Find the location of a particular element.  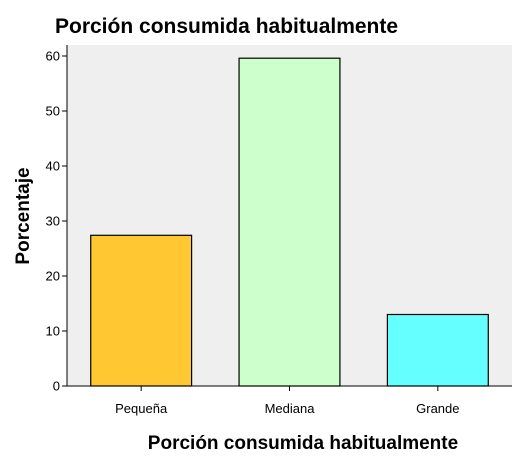

y-tick-label-0: 0 is located at coordinates (56, 386).